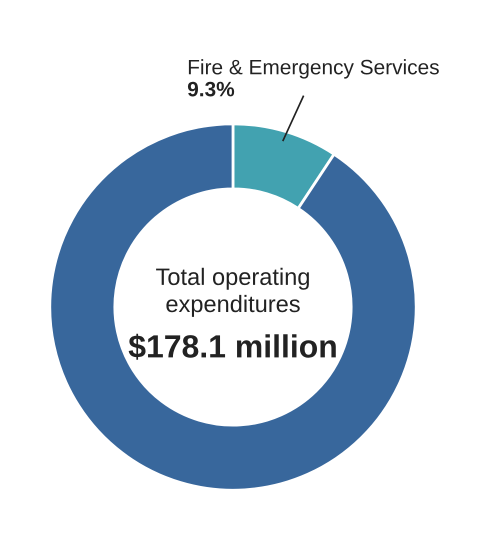  I want to click on text: Total operating expenditures, so click(232, 292).